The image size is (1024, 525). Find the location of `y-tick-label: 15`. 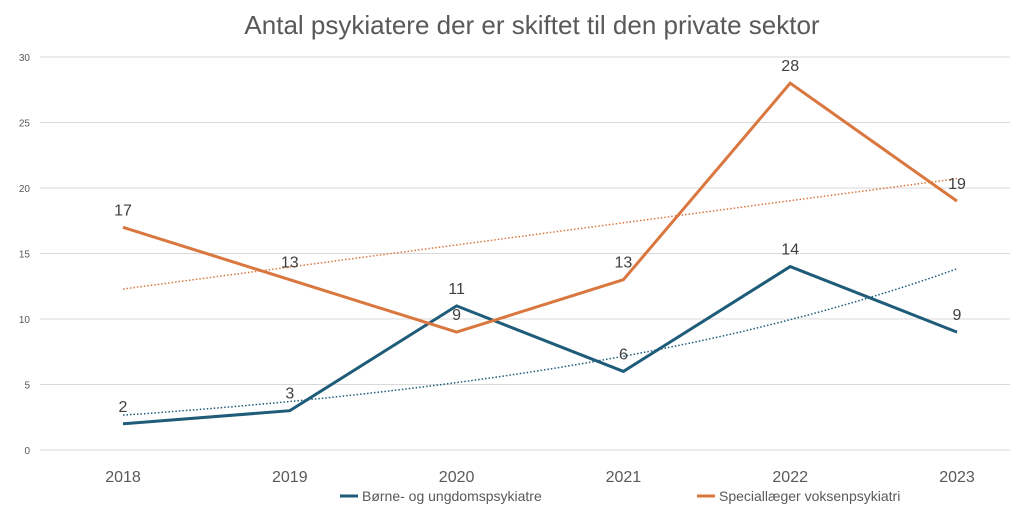

y-tick-label: 15 is located at coordinates (25, 255).